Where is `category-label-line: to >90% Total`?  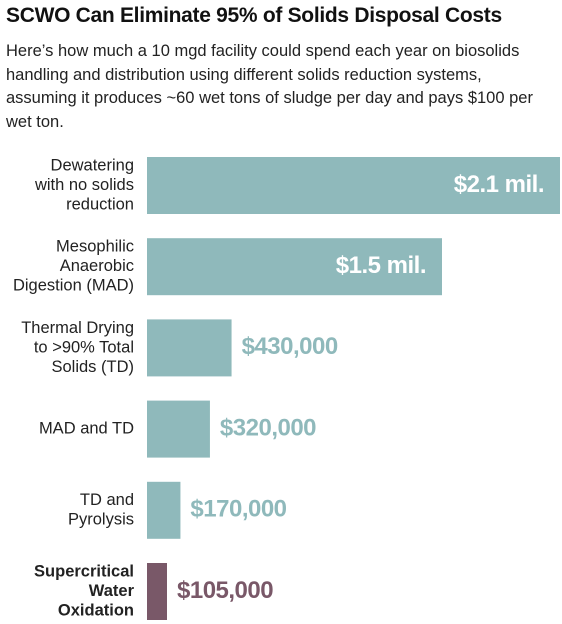
category-label-line: to >90% Total is located at coordinates (84, 347).